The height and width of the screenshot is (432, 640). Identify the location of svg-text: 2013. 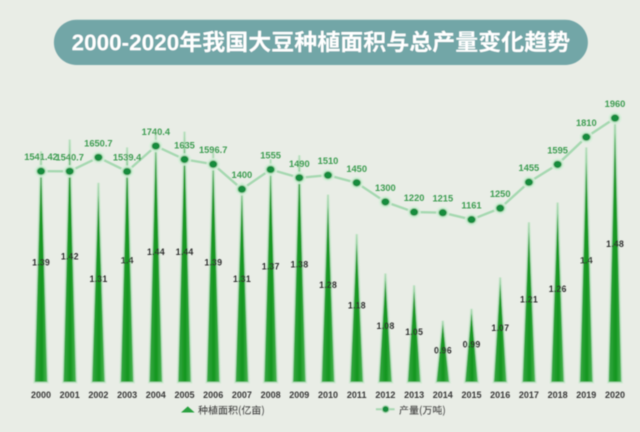
(414, 395).